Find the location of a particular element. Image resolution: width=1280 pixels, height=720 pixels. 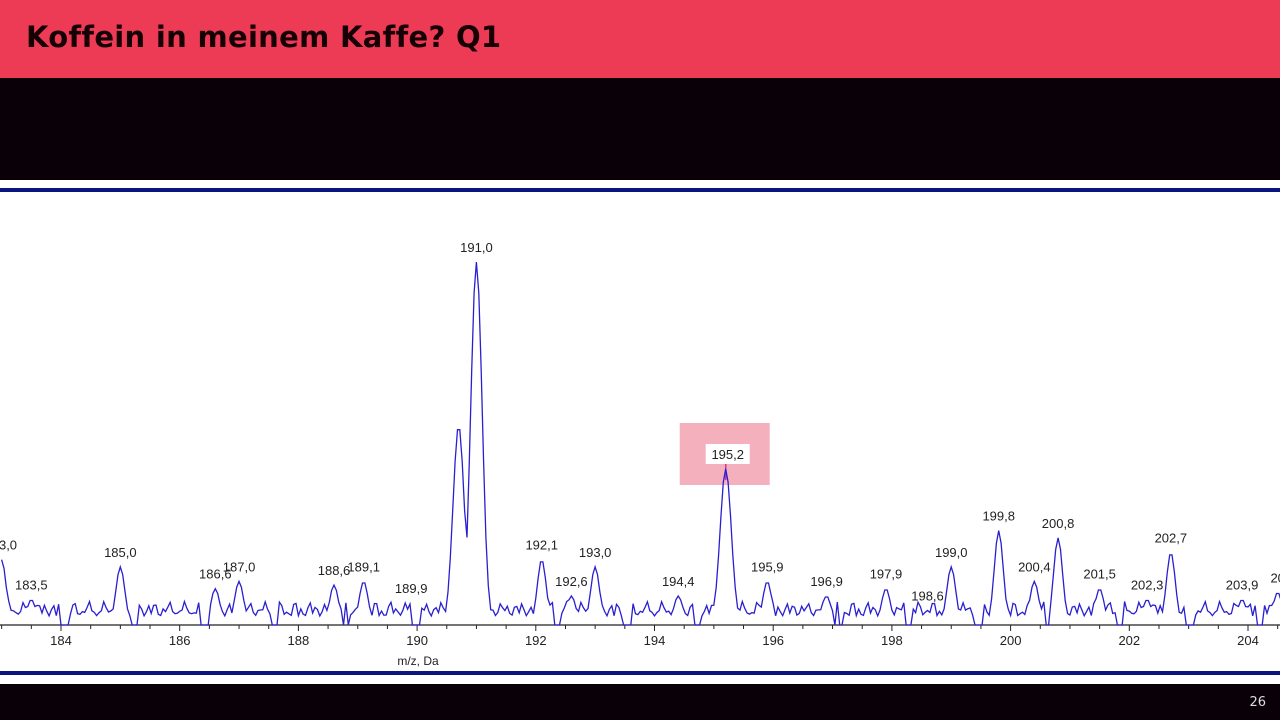

x-axis-label: m/z, Da is located at coordinates (418, 661).